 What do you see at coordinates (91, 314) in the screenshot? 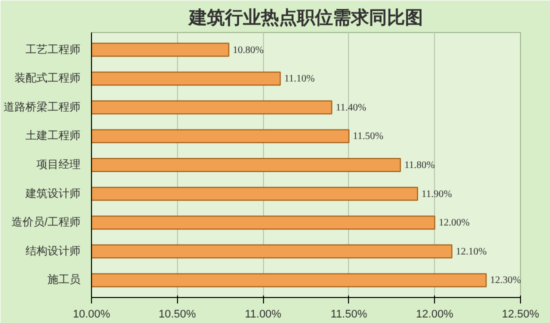
I see `x-tick-label: 10.00%` at bounding box center [91, 314].